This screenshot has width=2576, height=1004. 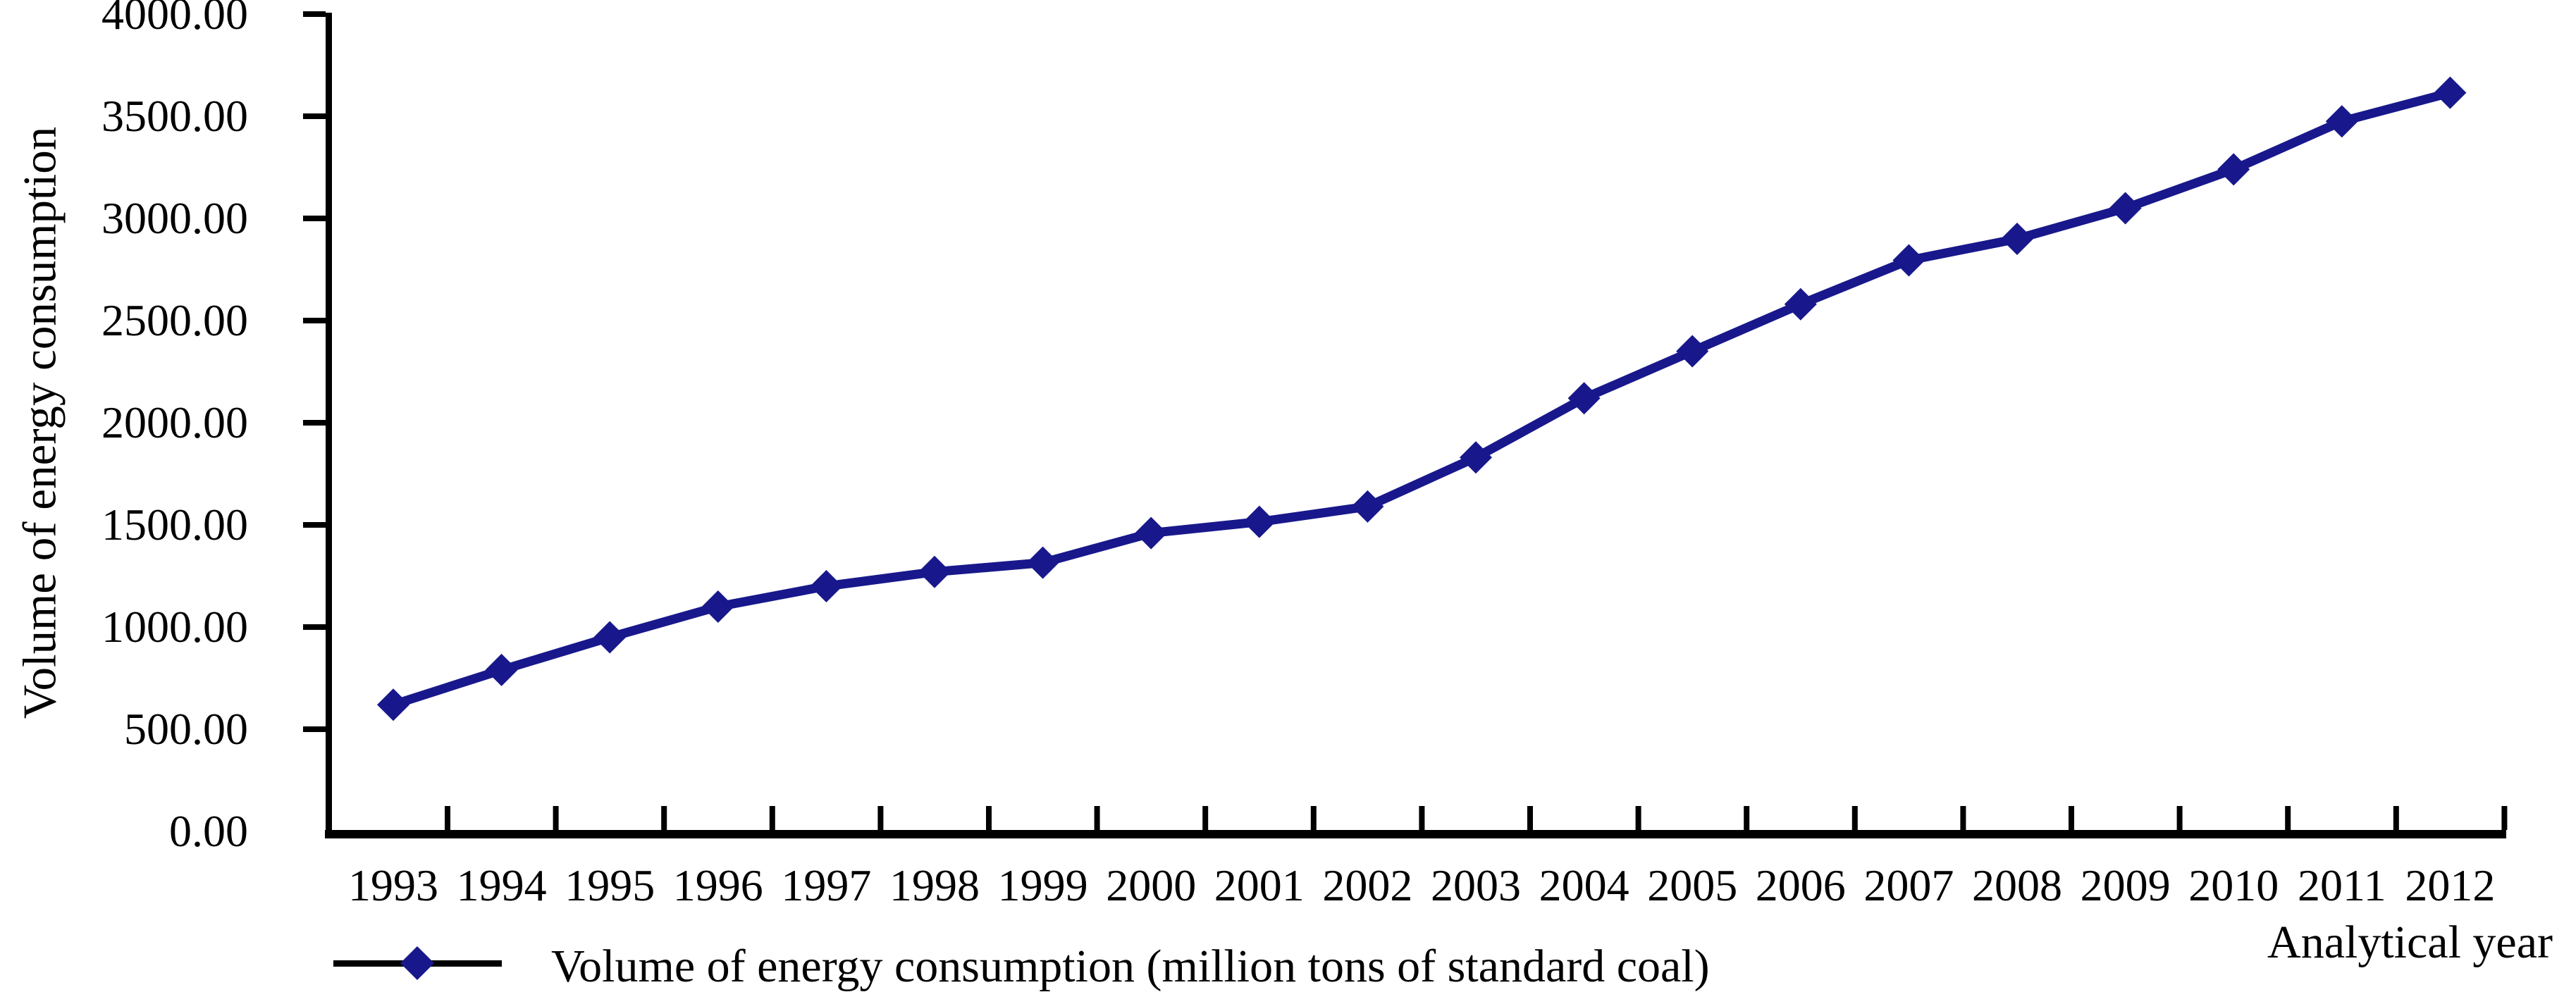 I want to click on x-tick-label: 2006, so click(x=1801, y=885).